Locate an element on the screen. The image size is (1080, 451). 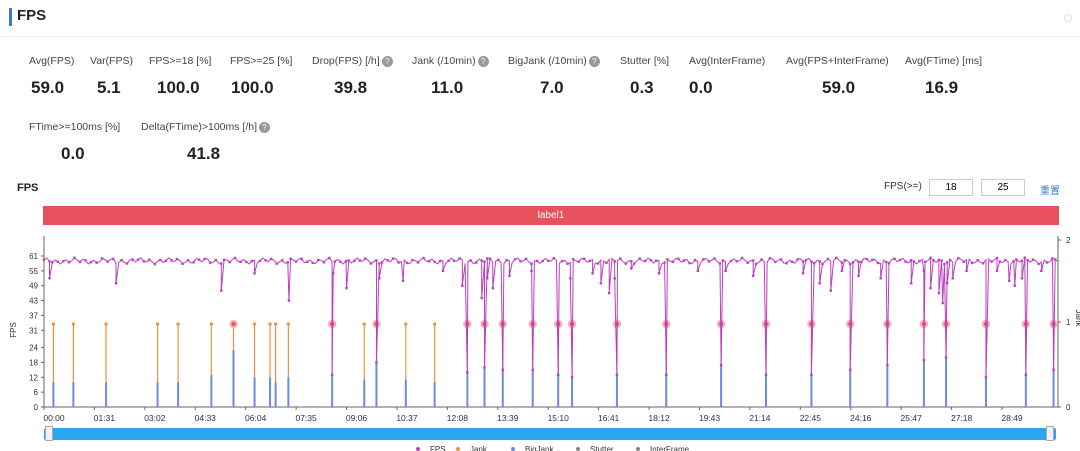
y-tick-label: 55 is located at coordinates (33, 271).